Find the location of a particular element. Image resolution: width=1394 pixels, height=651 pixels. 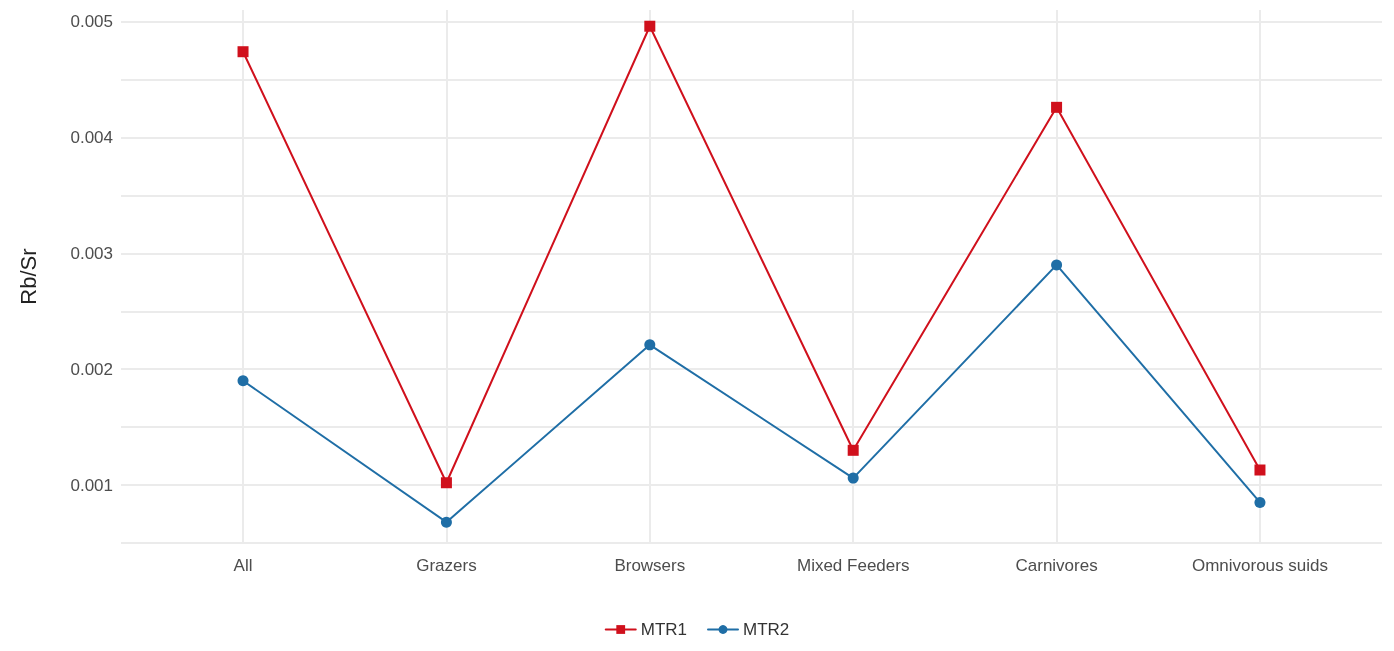

x-tick-label: All is located at coordinates (243, 565).